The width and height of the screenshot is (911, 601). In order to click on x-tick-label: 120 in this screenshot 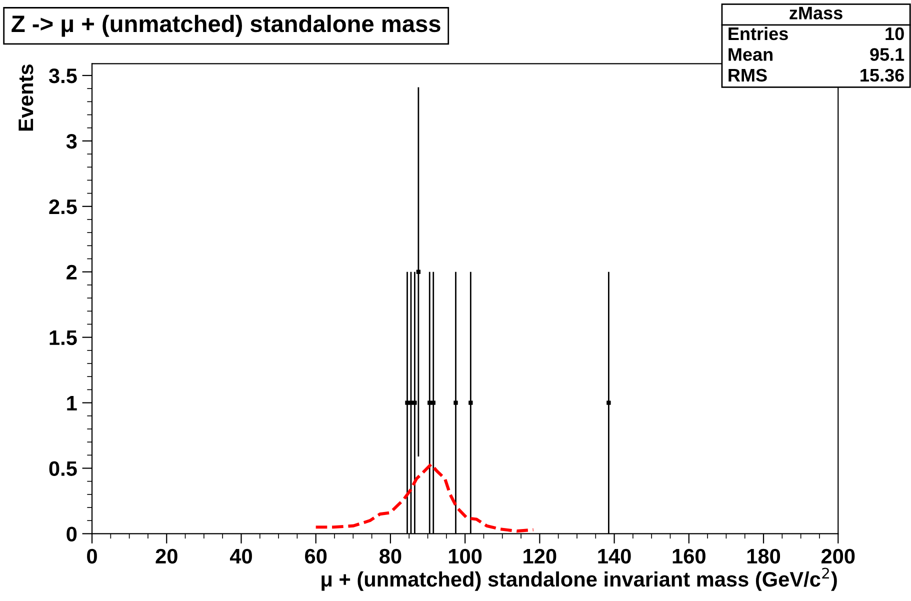, I will do `click(540, 556)`.